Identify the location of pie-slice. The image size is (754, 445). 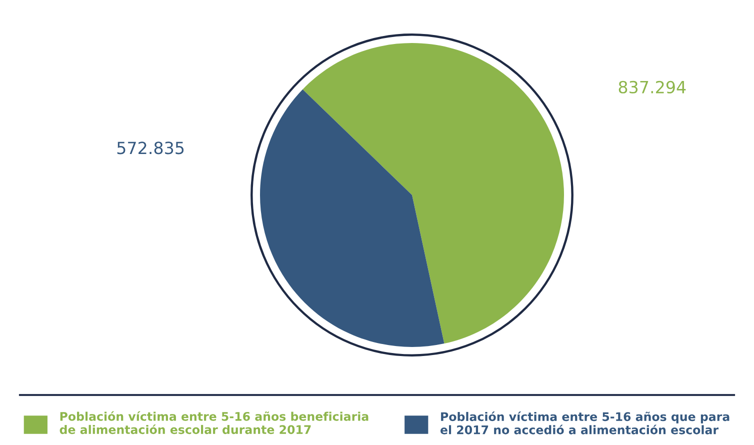
(352, 218).